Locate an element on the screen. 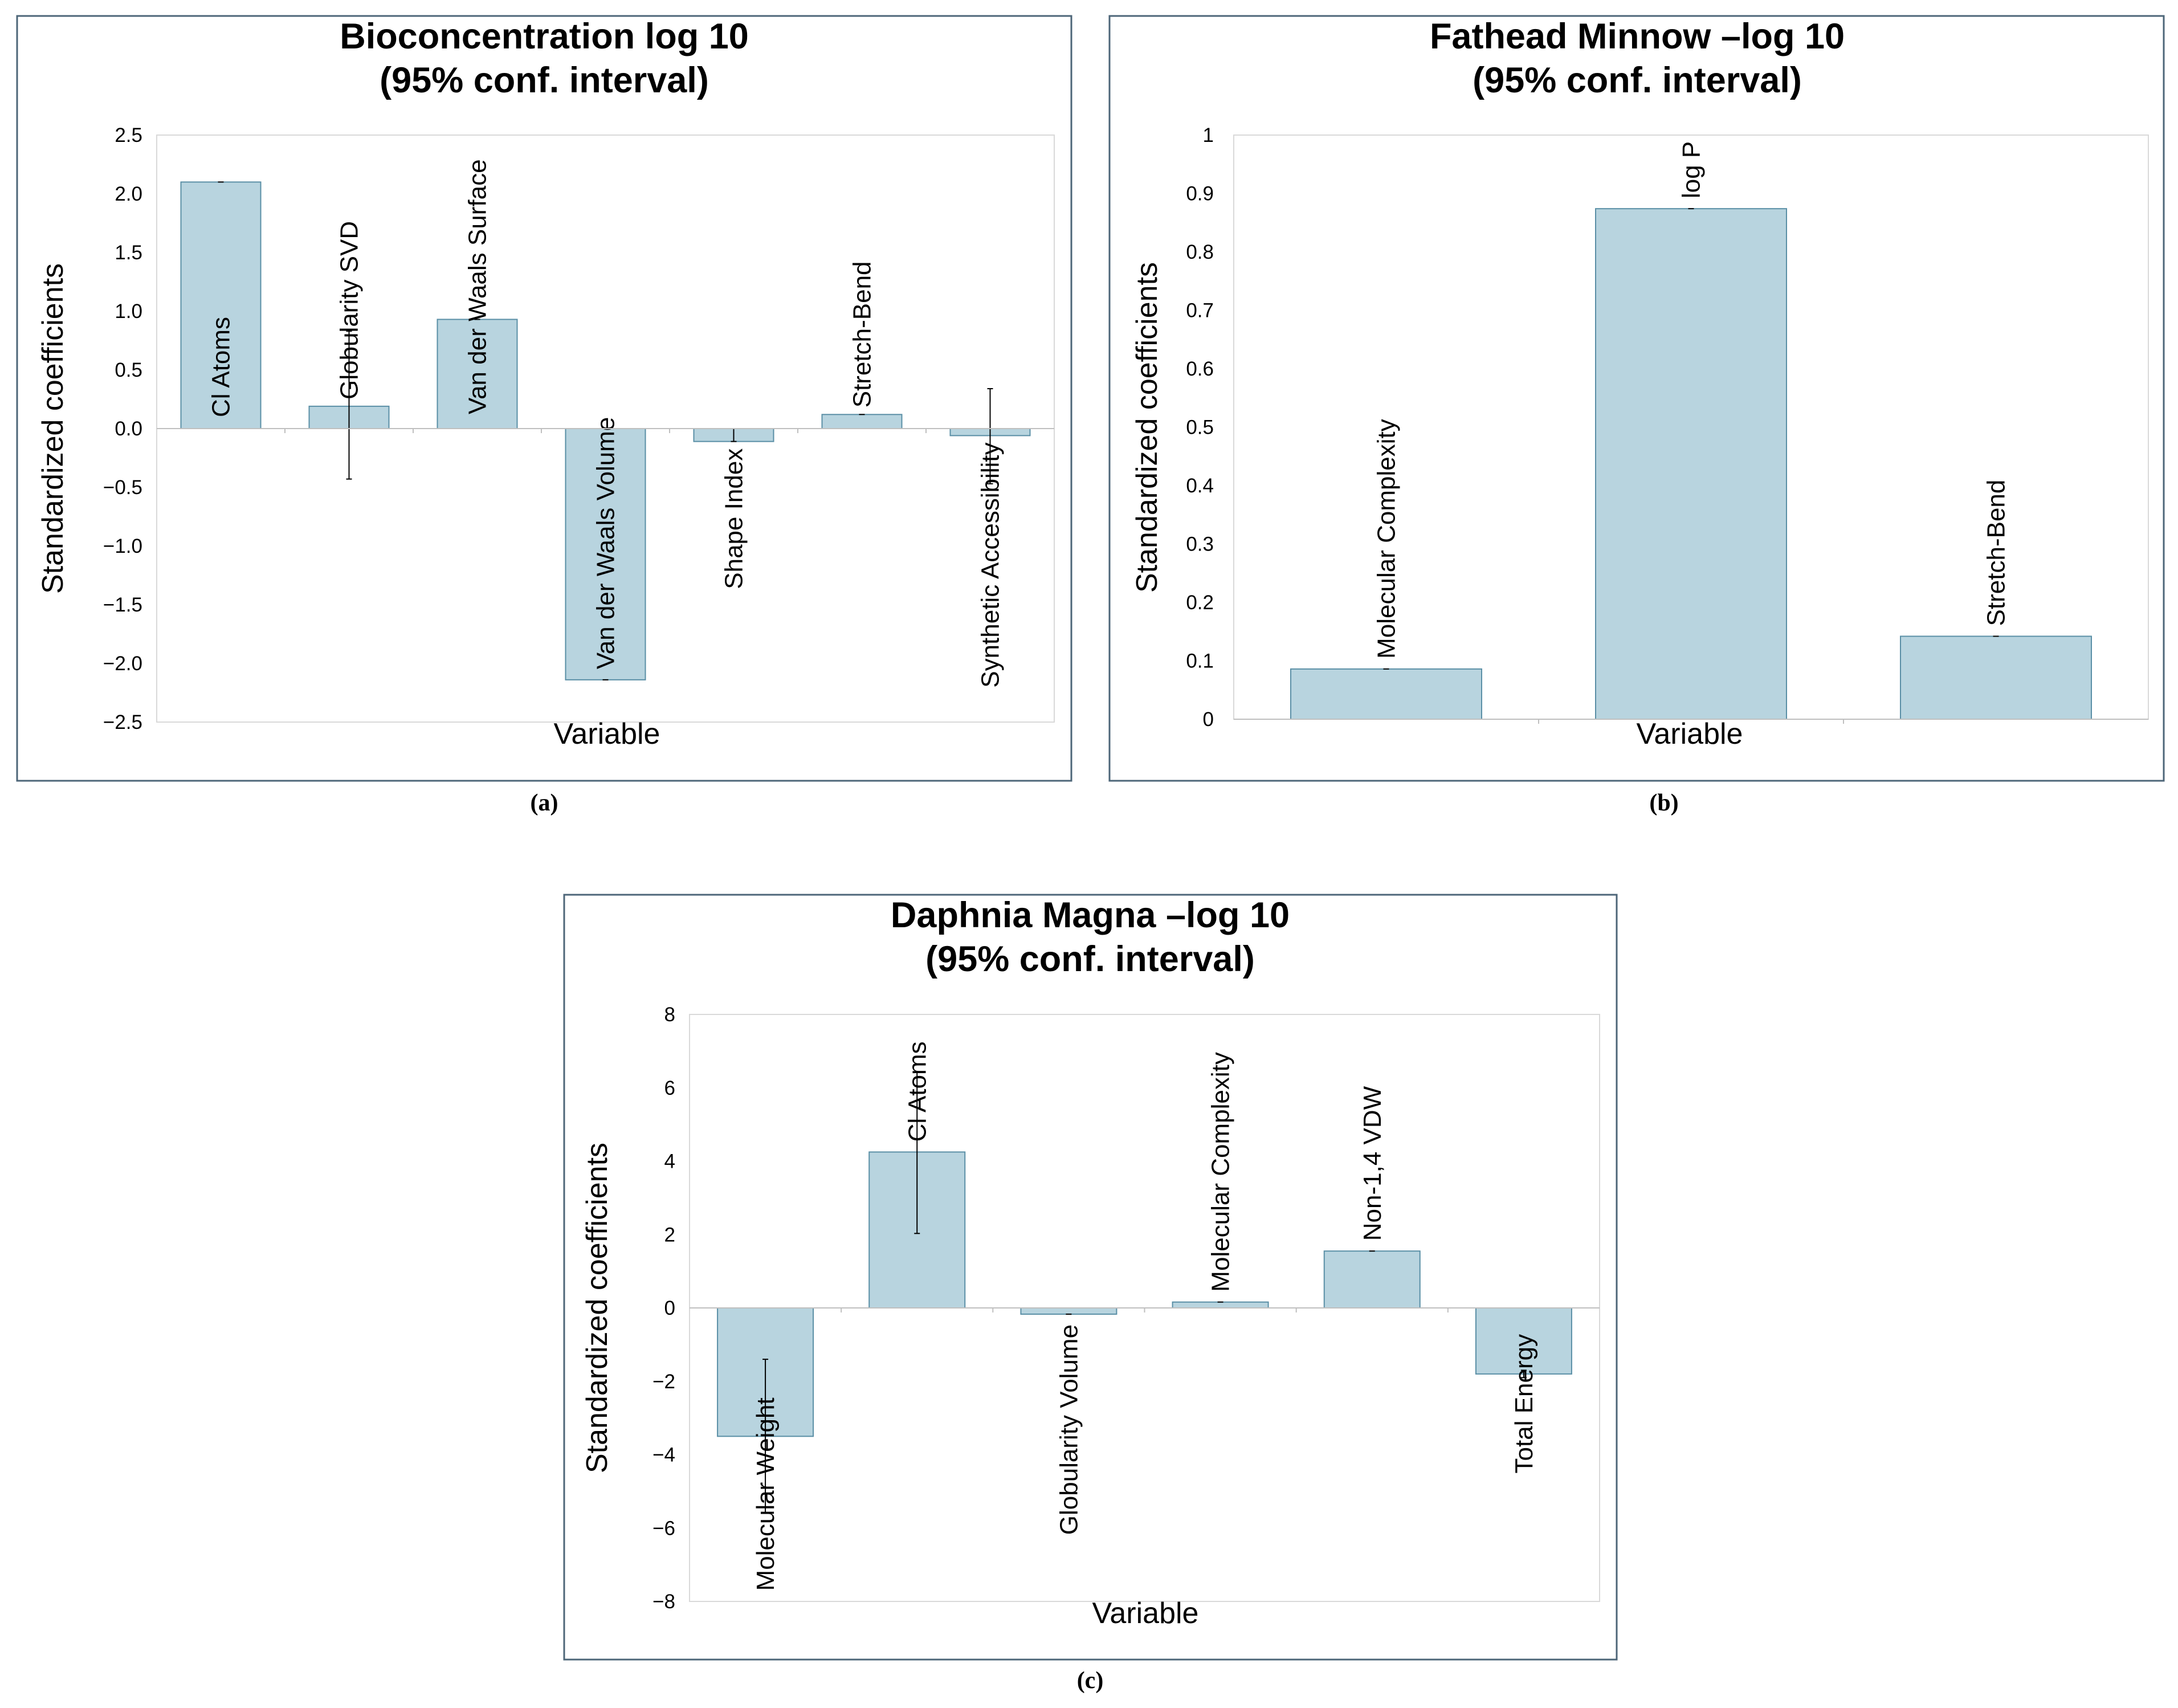 This screenshot has height=1708, width=2178. y-tick-label: 0.4 is located at coordinates (1200, 486).